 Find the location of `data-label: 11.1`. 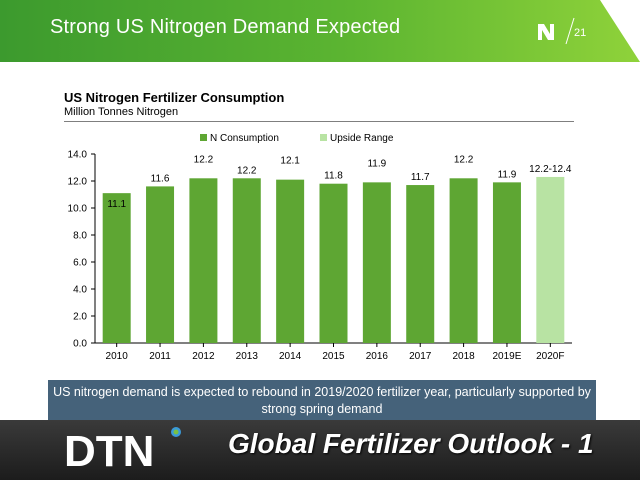

data-label: 11.1 is located at coordinates (116, 204).